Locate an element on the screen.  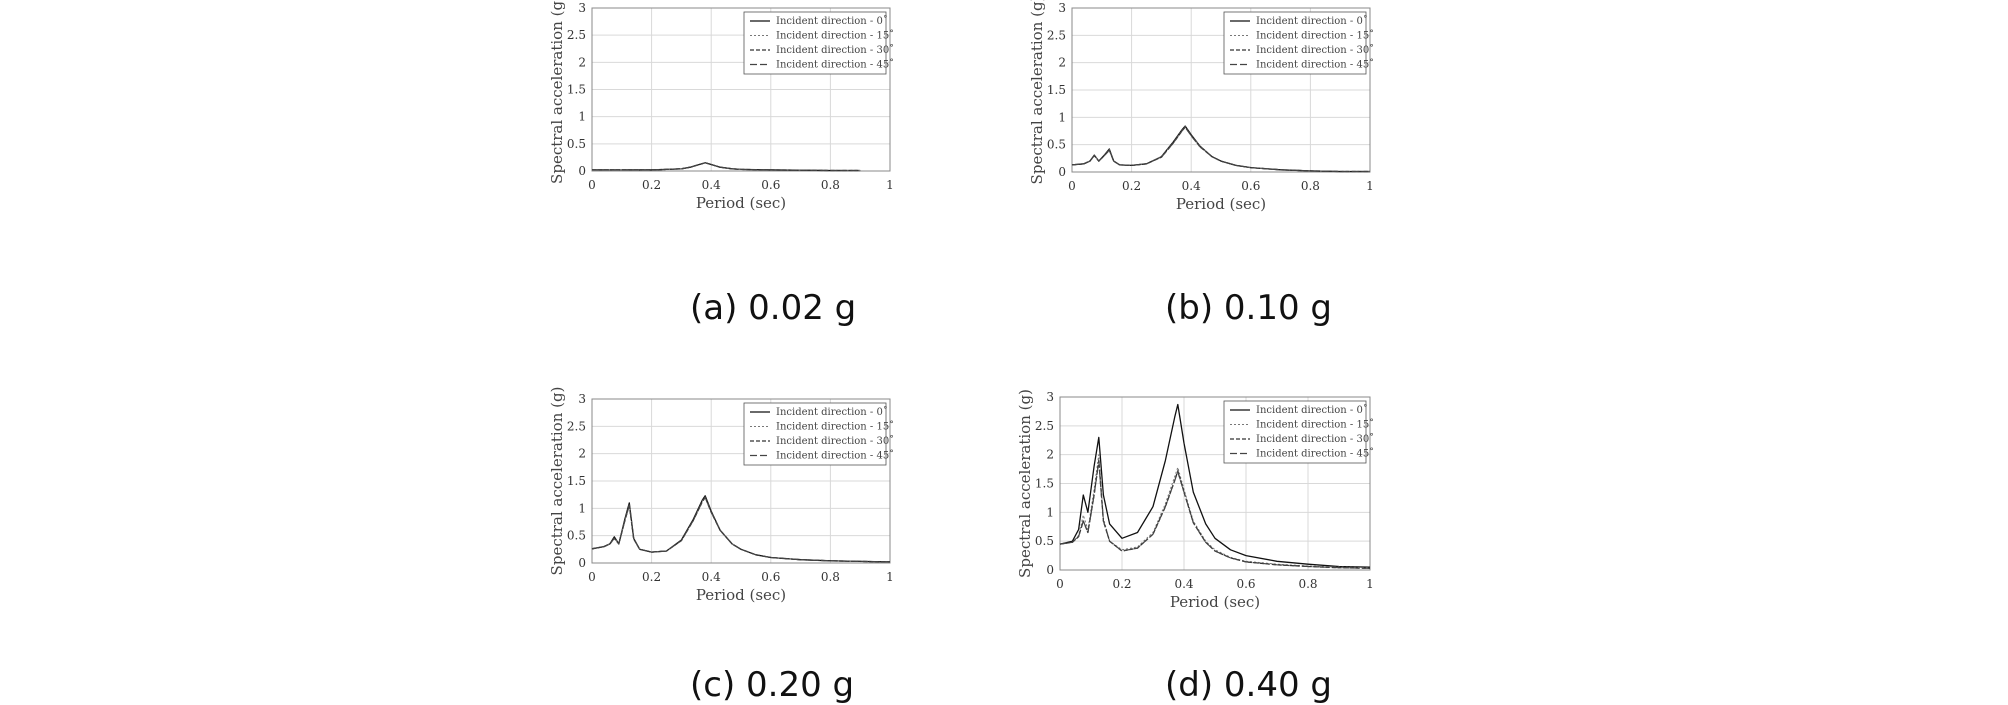
chart-d-caption: (d) 0.40 g is located at coordinates (1249, 685).